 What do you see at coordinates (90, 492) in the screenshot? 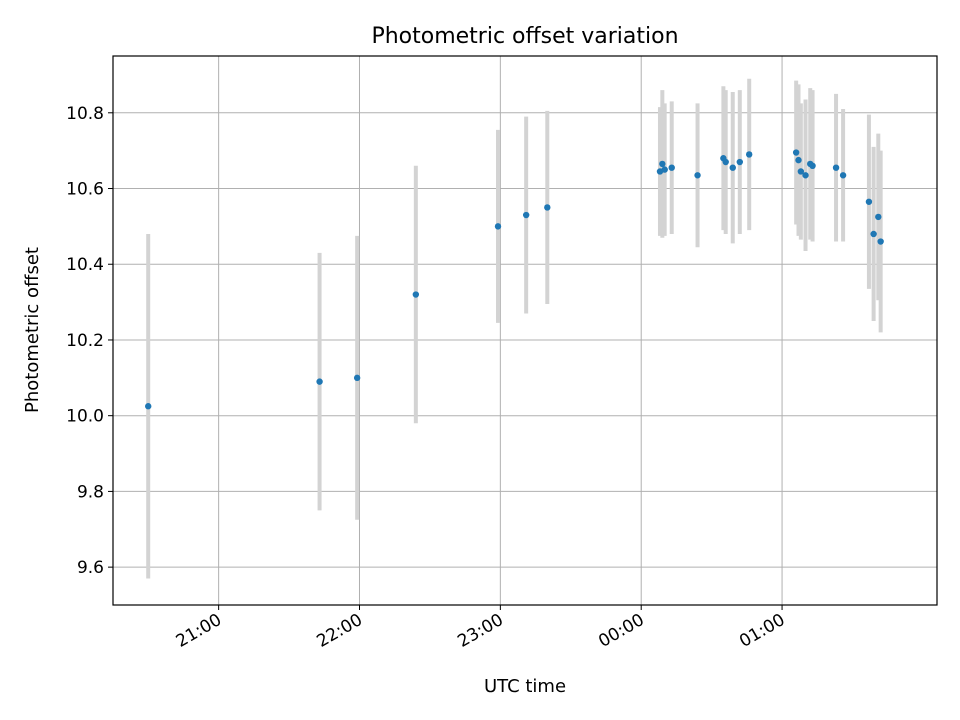
I see `y-tick-label: 9.8` at bounding box center [90, 492].